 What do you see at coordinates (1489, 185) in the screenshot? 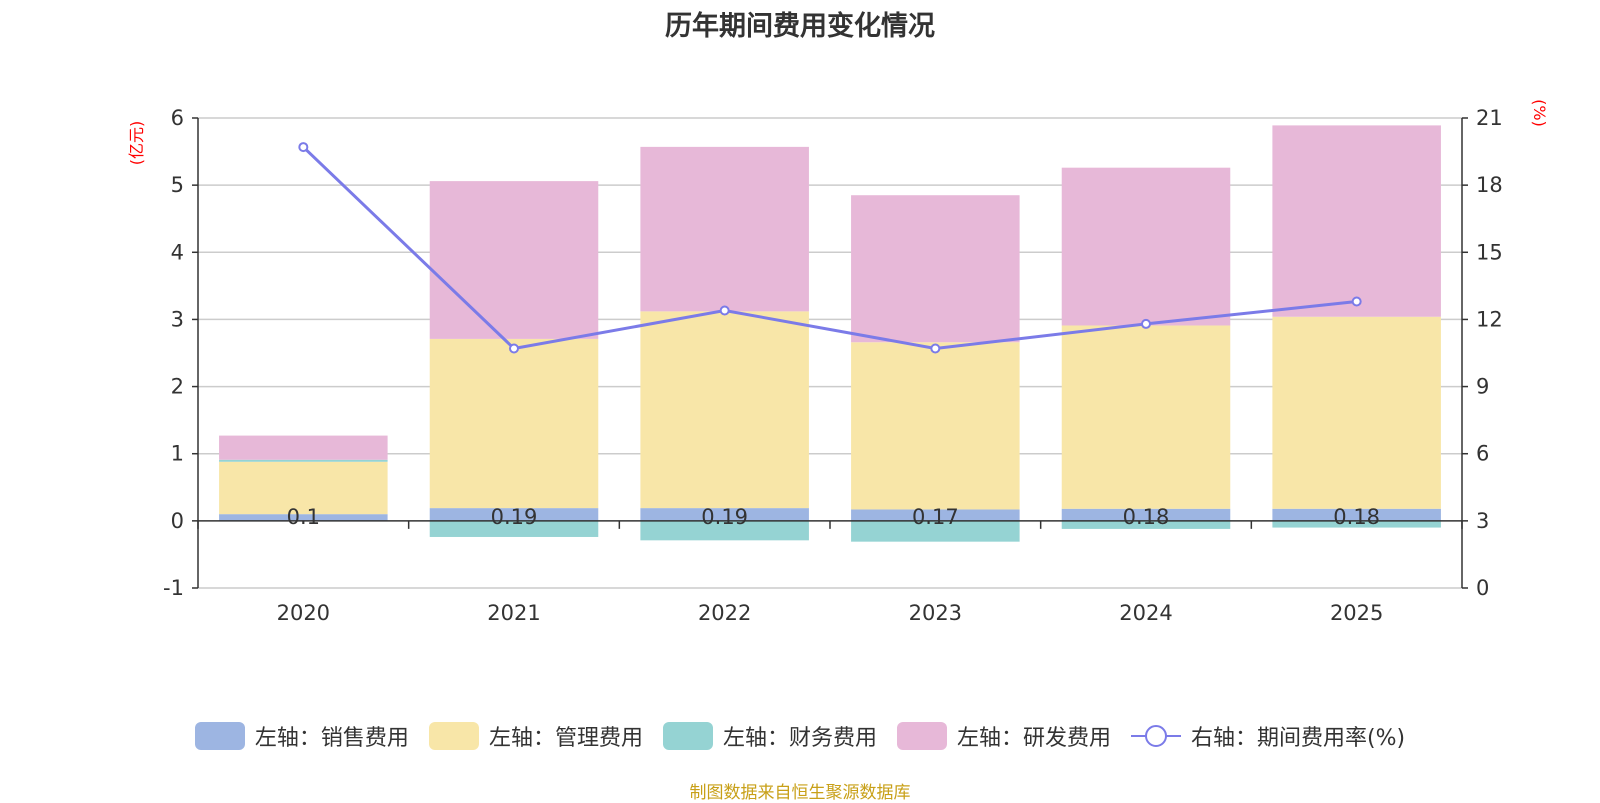
I see `right-axis-tick-label: 18` at bounding box center [1489, 185].